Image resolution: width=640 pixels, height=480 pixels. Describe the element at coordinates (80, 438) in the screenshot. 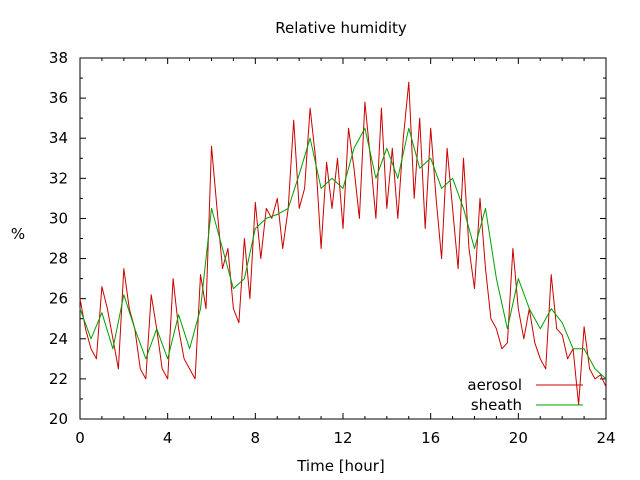

I see `x-tick-label: 0` at that location.